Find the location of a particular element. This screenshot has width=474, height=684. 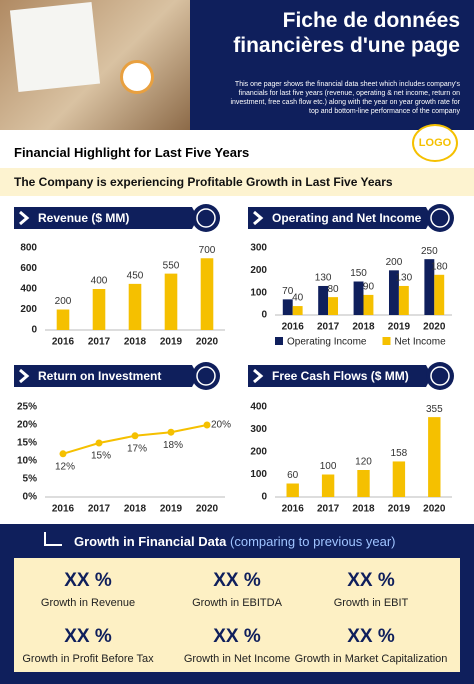

value-label: 17% is located at coordinates (137, 448).